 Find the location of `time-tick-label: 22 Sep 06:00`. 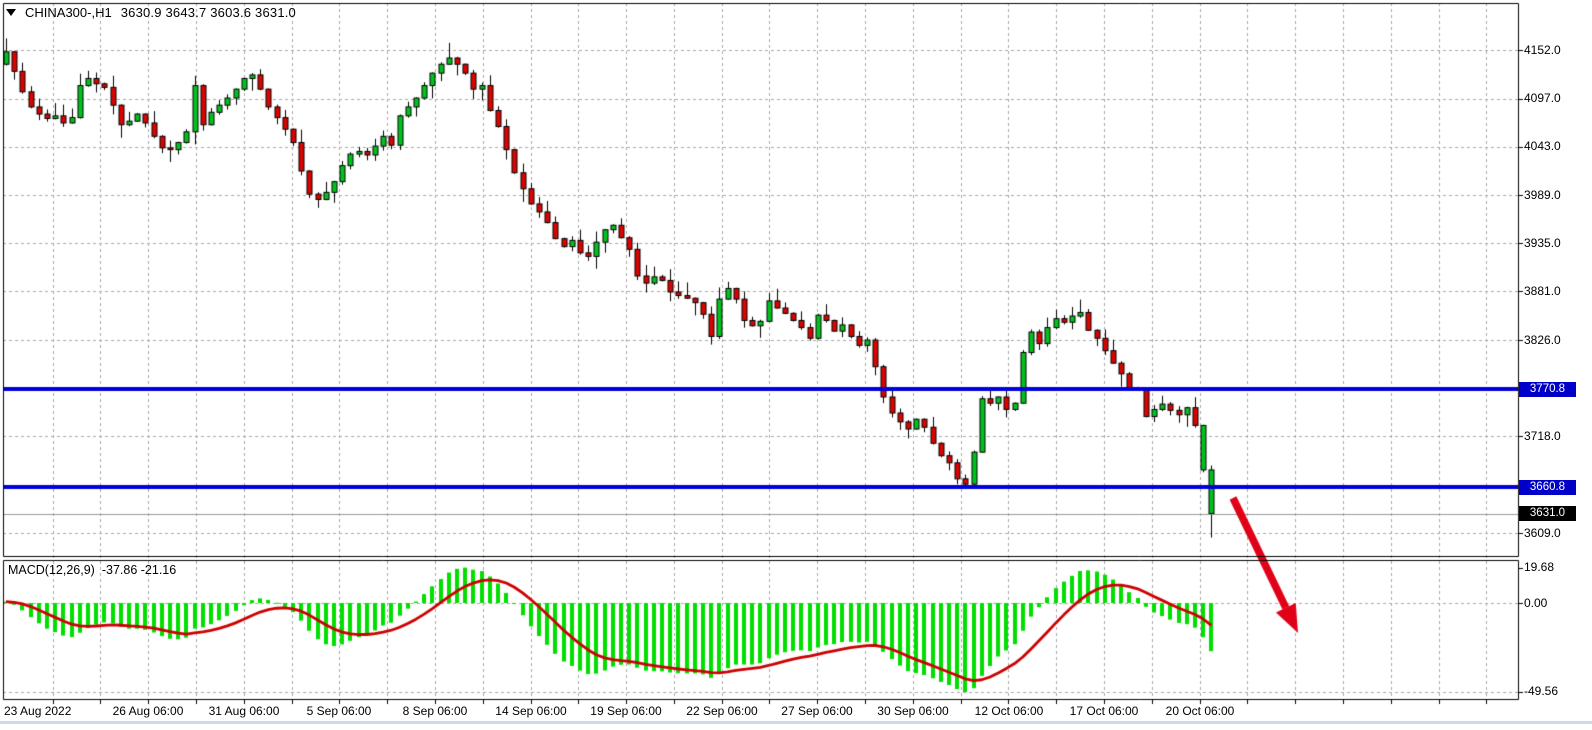

time-tick-label: 22 Sep 06:00 is located at coordinates (722, 711).